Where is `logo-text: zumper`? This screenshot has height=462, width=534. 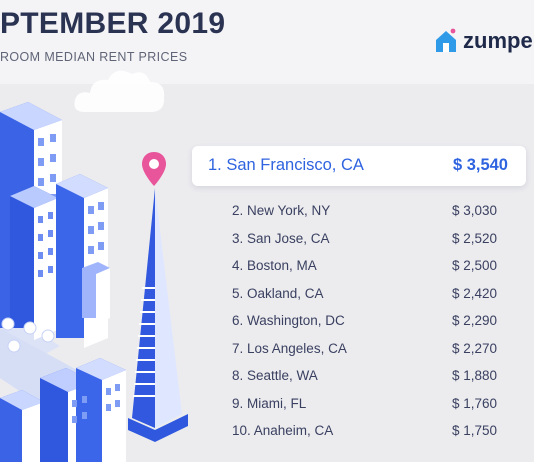 logo-text: zumper is located at coordinates (498, 40).